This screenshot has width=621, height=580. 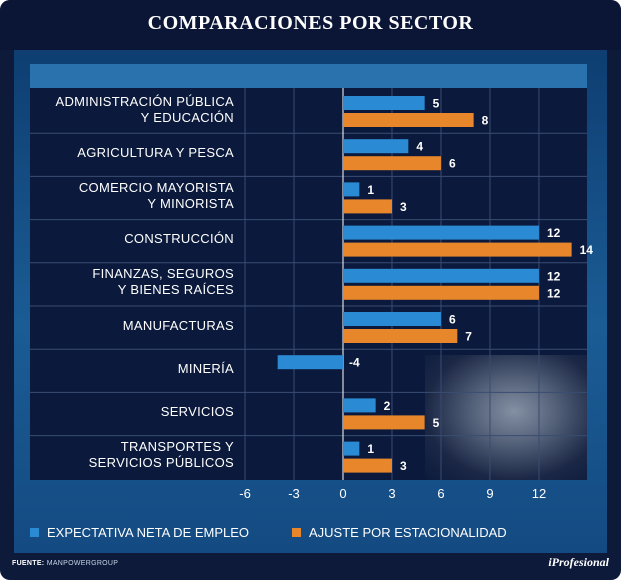 What do you see at coordinates (506, 417) in the screenshot?
I see `hand-writing-photo` at bounding box center [506, 417].